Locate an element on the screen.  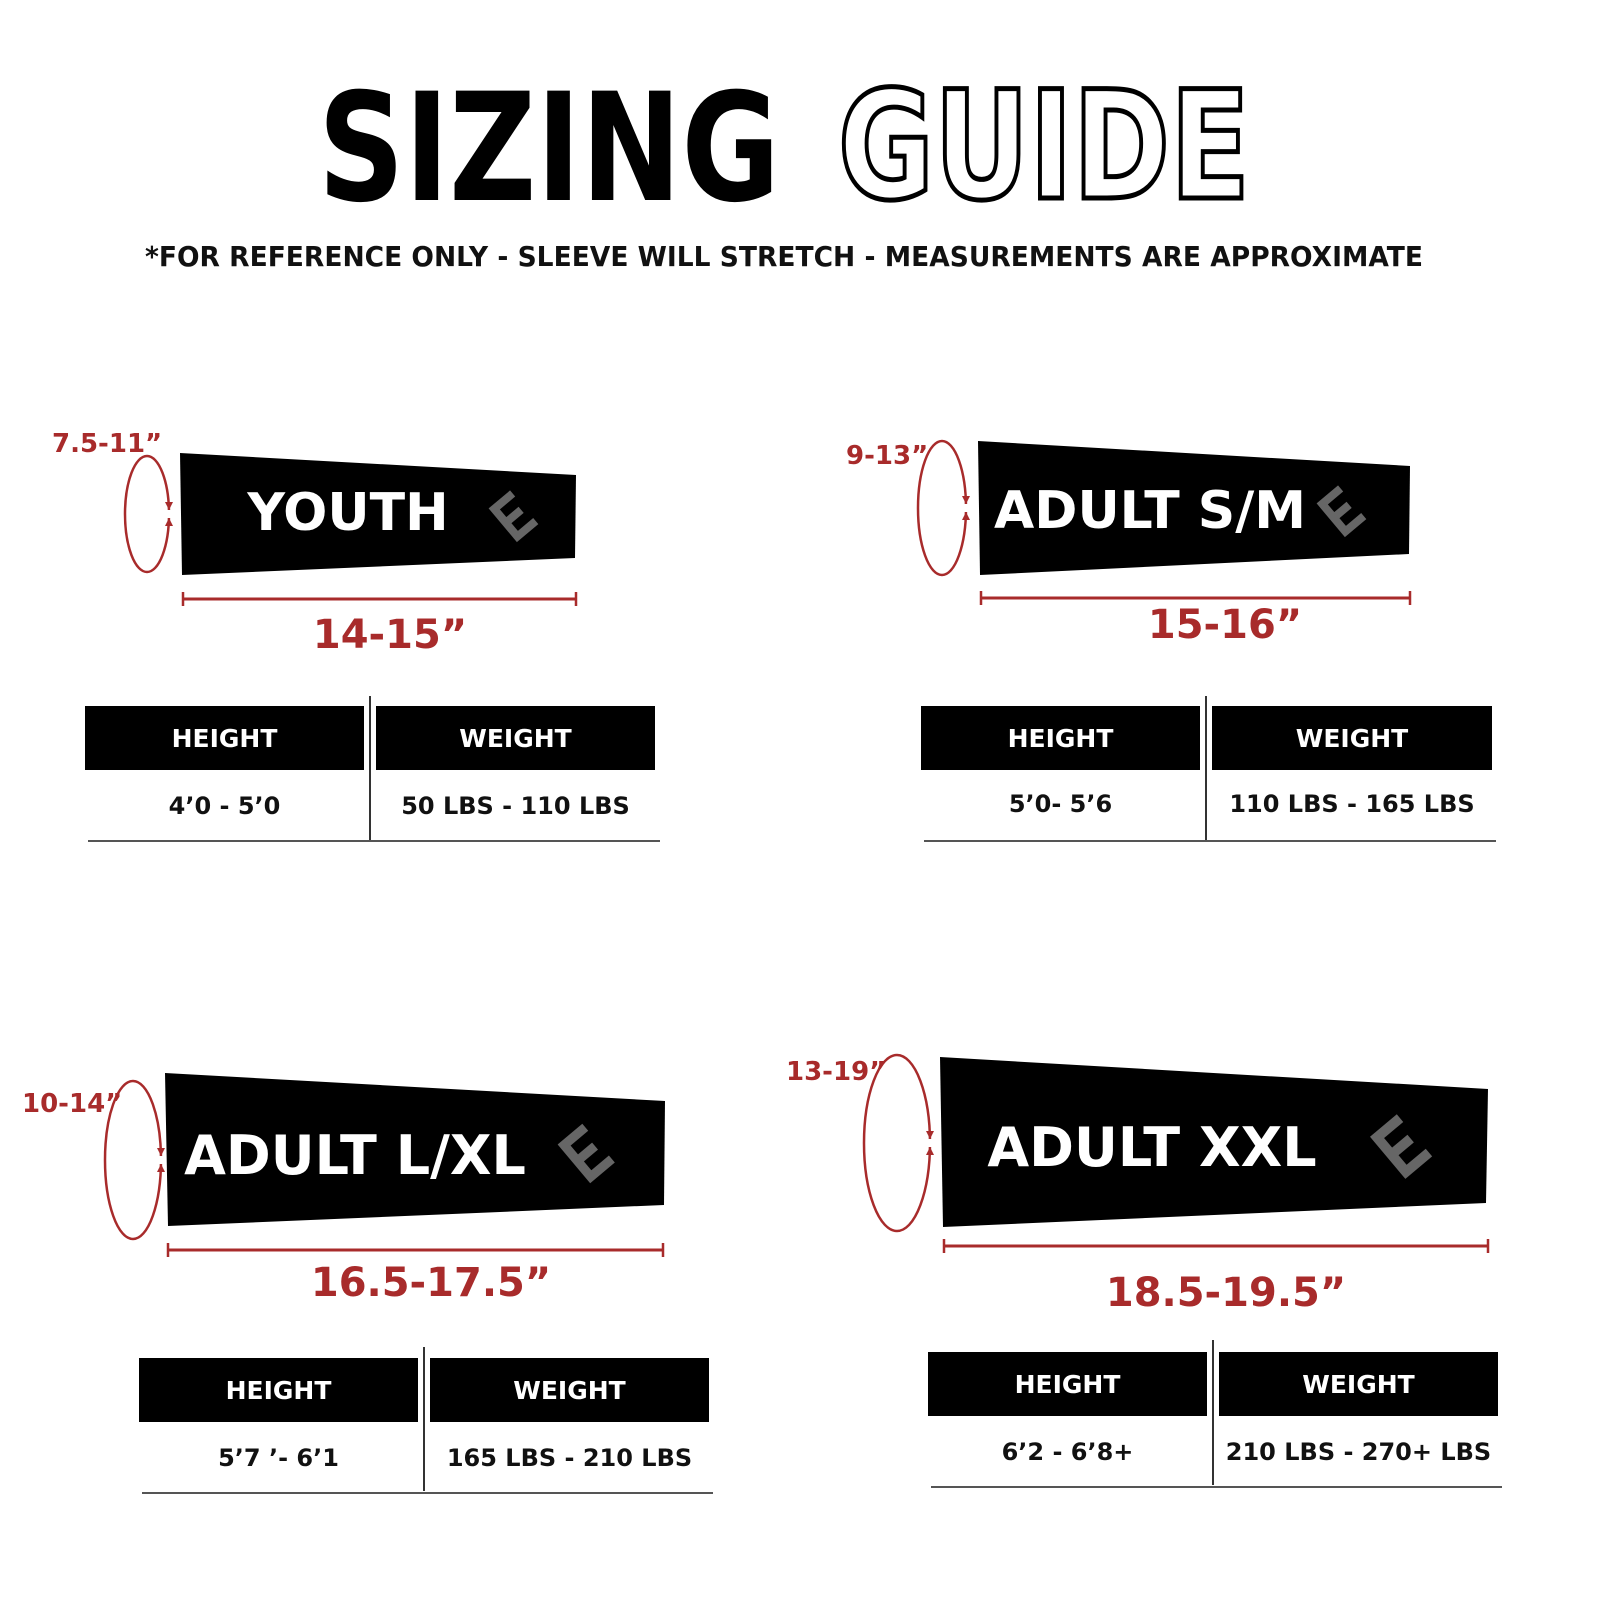
length-label: 16.5-17.5” is located at coordinates (431, 1283).